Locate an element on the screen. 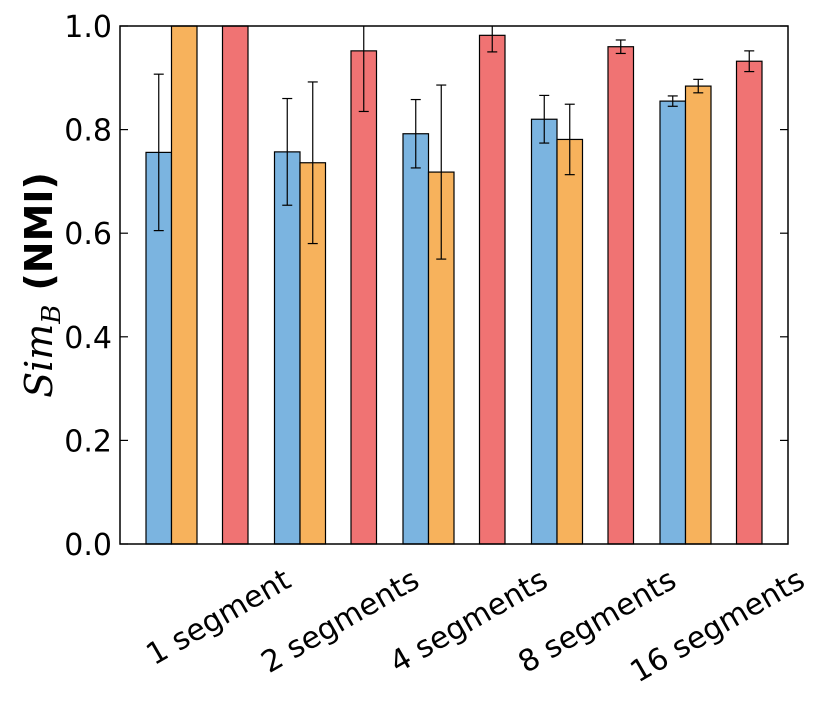 Image resolution: width=830 pixels, height=708 pixels. y-axis-label-suffix: (NMI) is located at coordinates (39, 231).